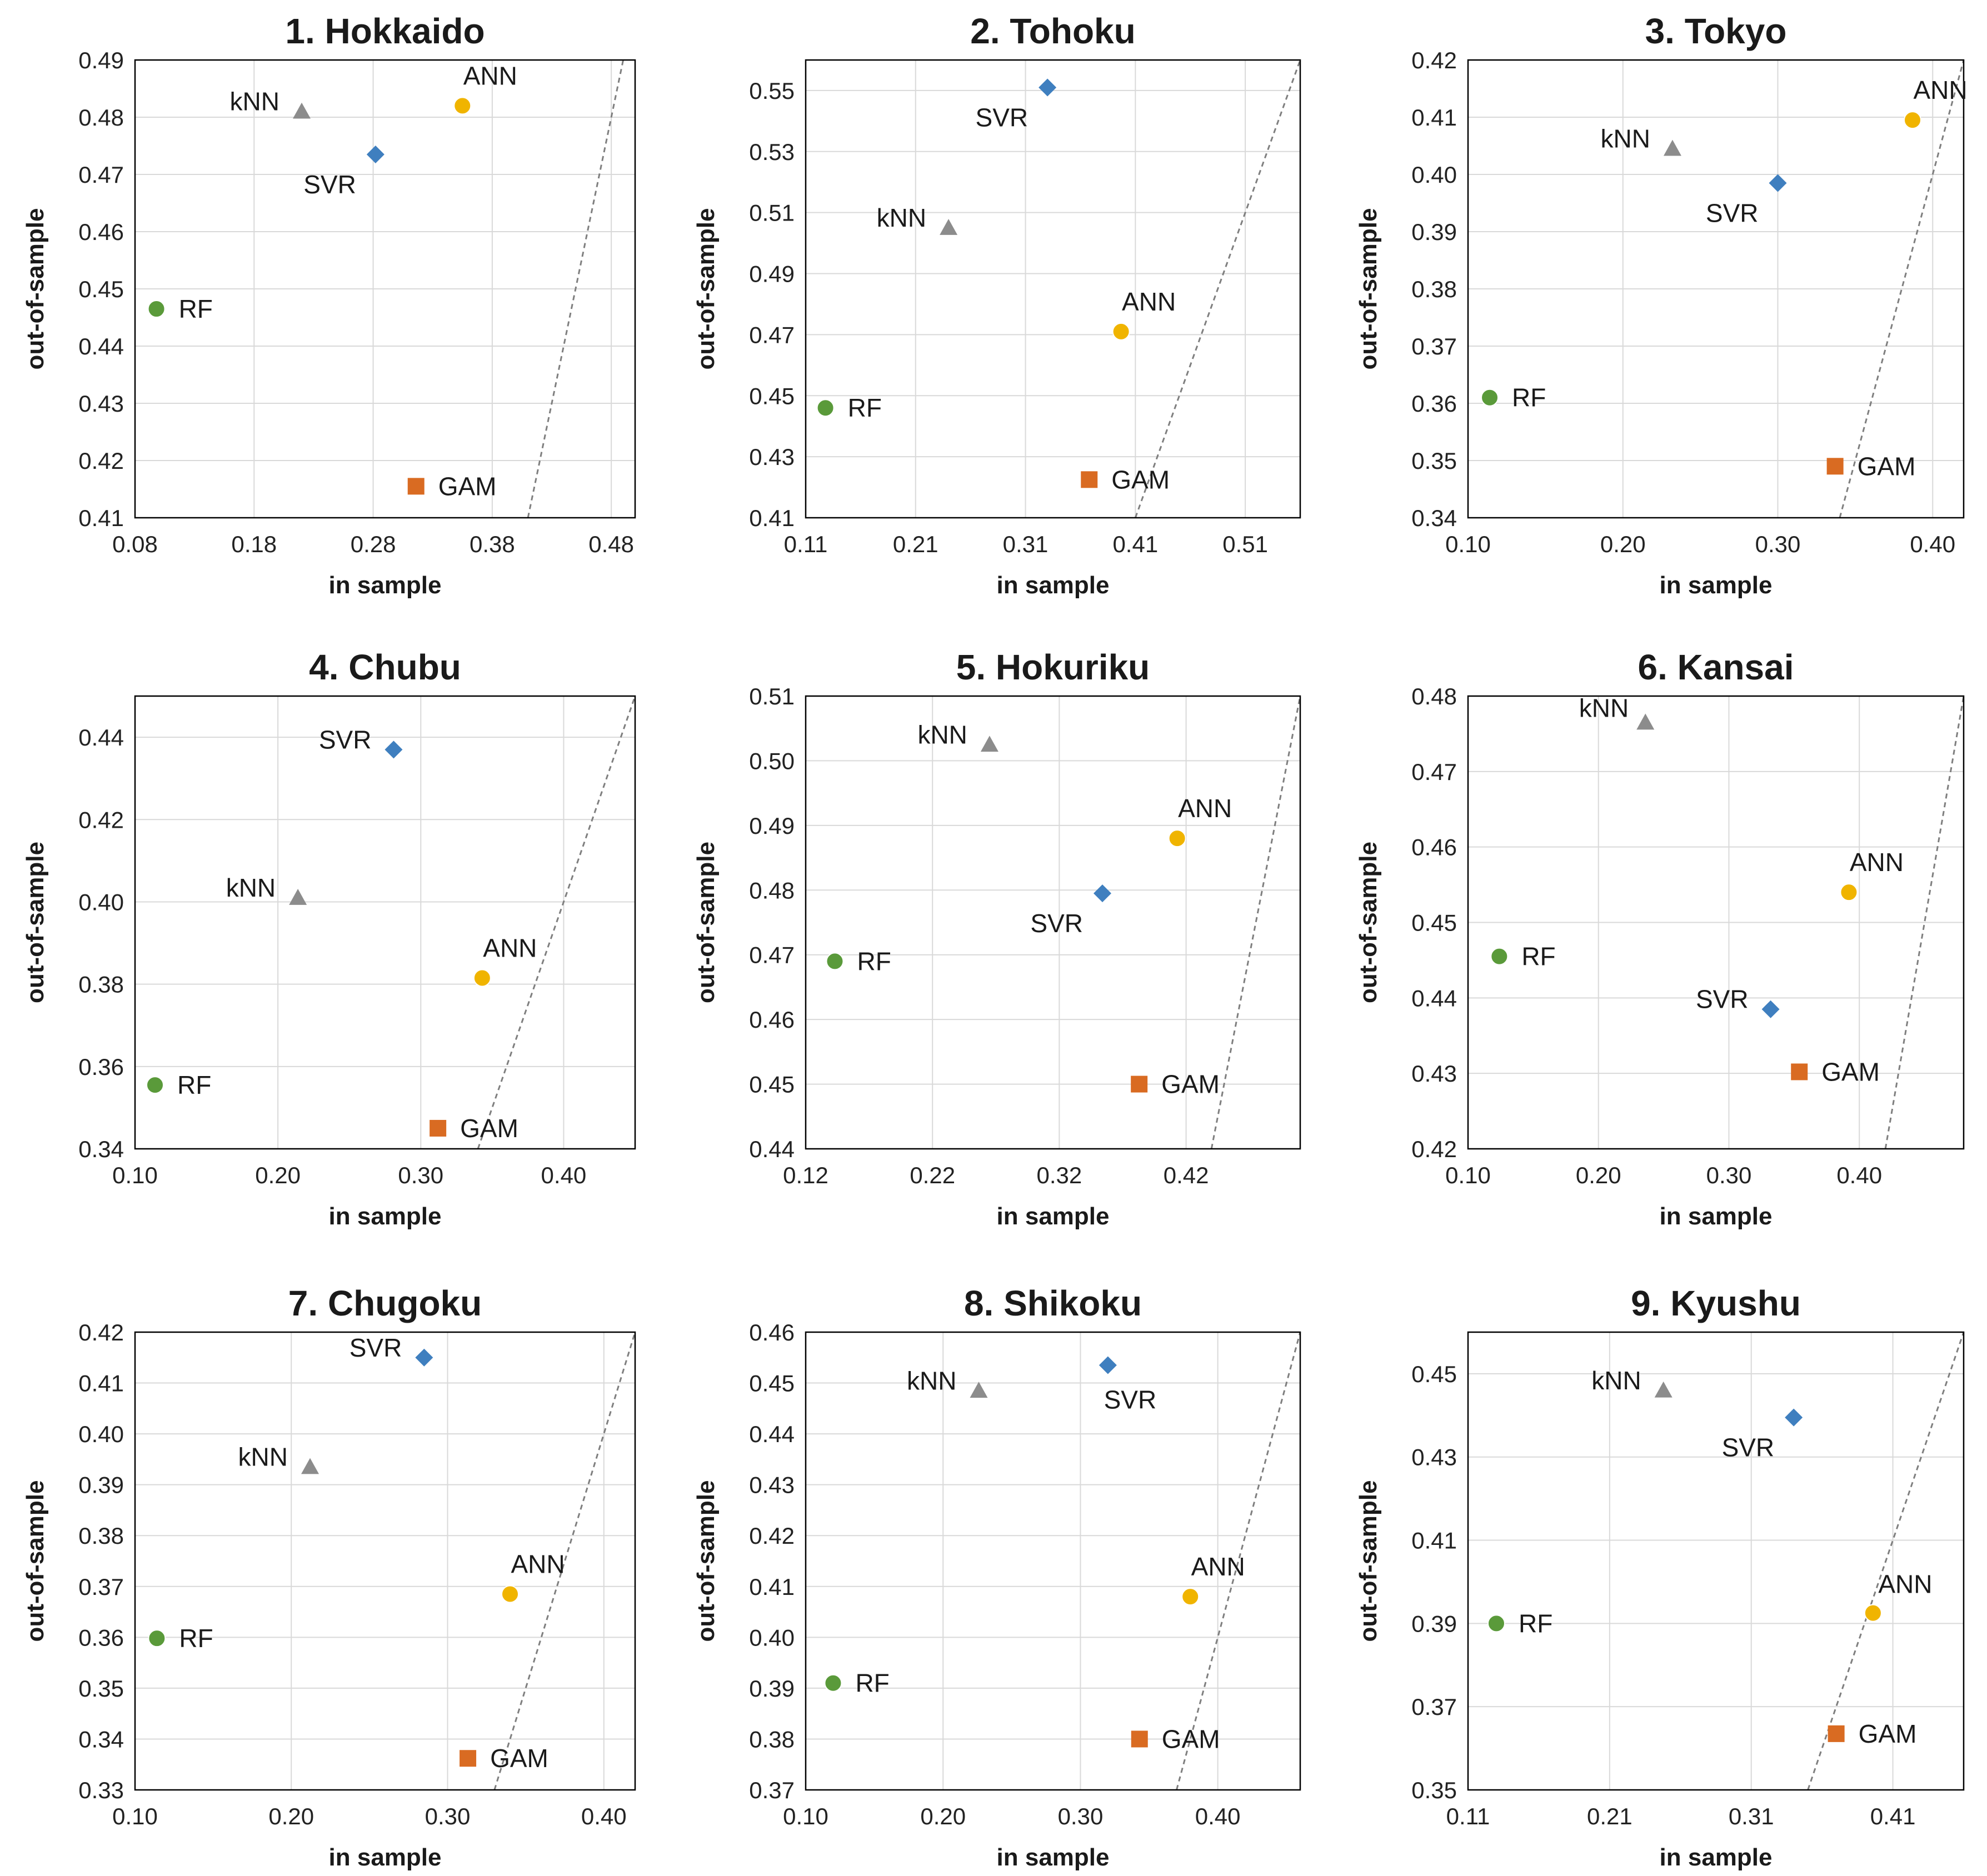 The width and height of the screenshot is (1987, 1876). What do you see at coordinates (772, 696) in the screenshot?
I see `y-tick-label: 0.51` at bounding box center [772, 696].